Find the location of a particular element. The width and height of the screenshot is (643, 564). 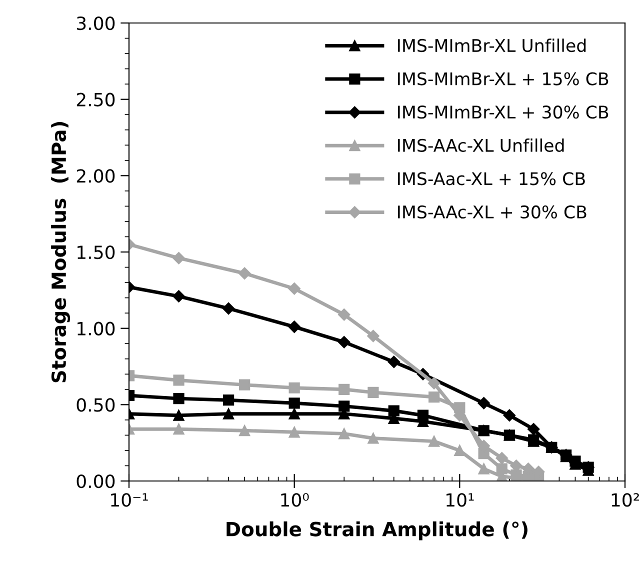

y-tick-label: 0.00 is located at coordinates (95, 481).